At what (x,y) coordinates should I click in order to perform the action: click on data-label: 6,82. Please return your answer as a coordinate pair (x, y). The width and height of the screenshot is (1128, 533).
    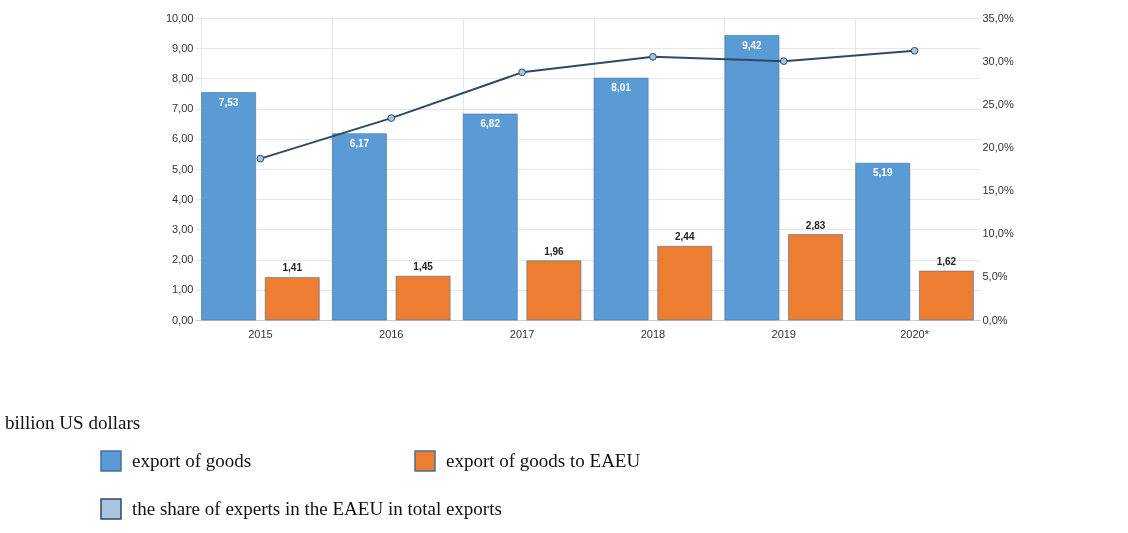
    Looking at the image, I should click on (490, 124).